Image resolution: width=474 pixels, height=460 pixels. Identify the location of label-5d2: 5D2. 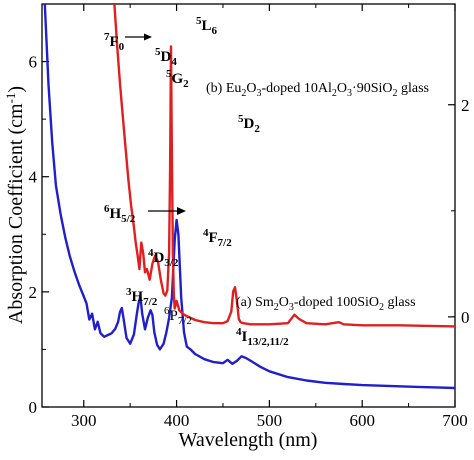
(249, 124).